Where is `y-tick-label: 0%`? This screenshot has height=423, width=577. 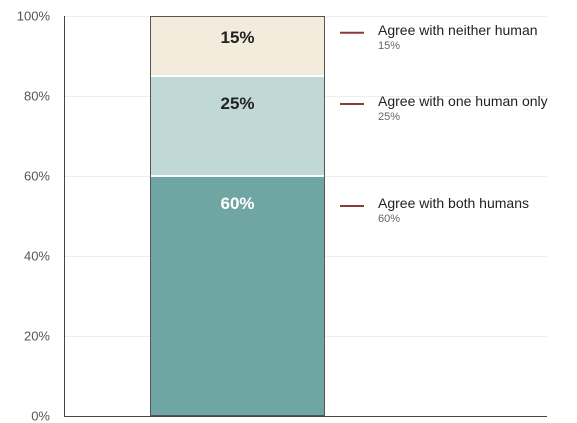 y-tick-label: 0% is located at coordinates (40, 416).